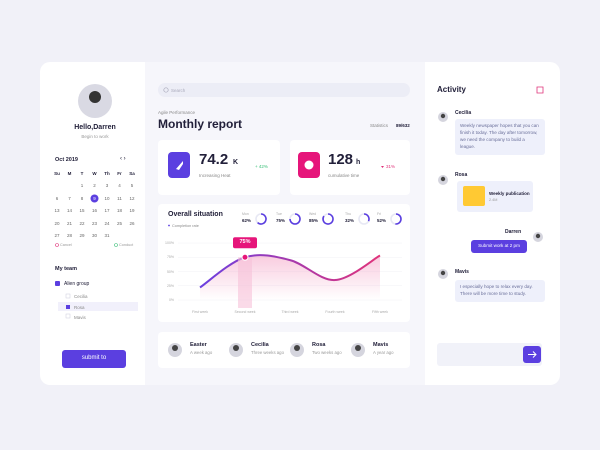 The height and width of the screenshot is (450, 600). I want to click on kicker: Agile Performance, so click(177, 112).